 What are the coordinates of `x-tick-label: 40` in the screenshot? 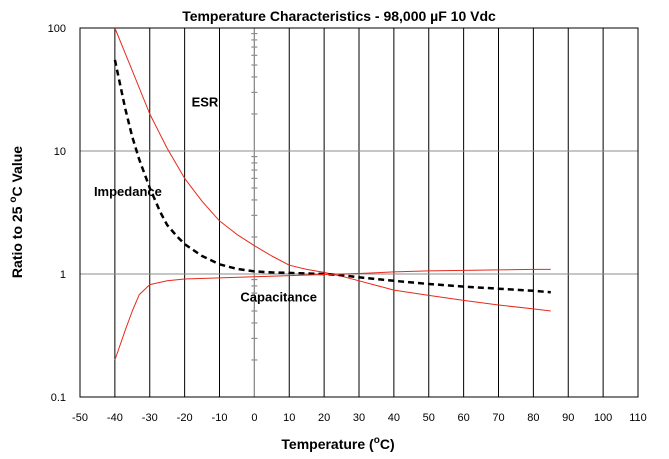 It's located at (394, 418).